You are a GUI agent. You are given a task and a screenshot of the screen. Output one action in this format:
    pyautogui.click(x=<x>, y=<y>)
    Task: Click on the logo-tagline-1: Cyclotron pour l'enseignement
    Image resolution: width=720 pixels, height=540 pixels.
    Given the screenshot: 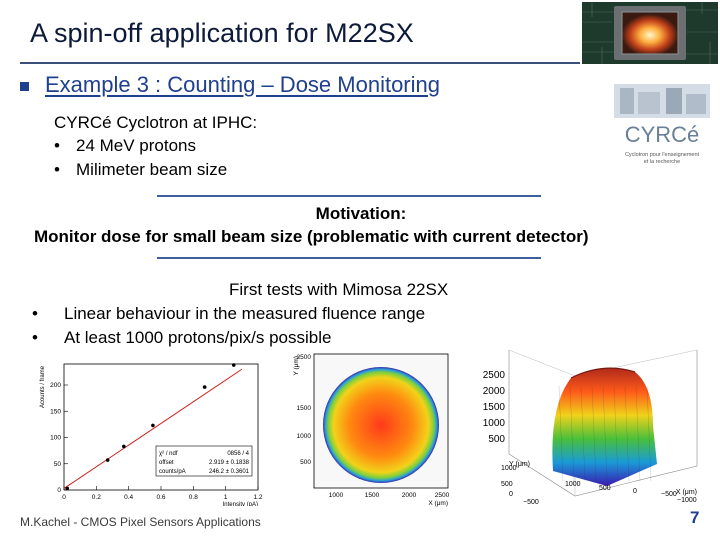 What is the action you would take?
    pyautogui.click(x=662, y=155)
    